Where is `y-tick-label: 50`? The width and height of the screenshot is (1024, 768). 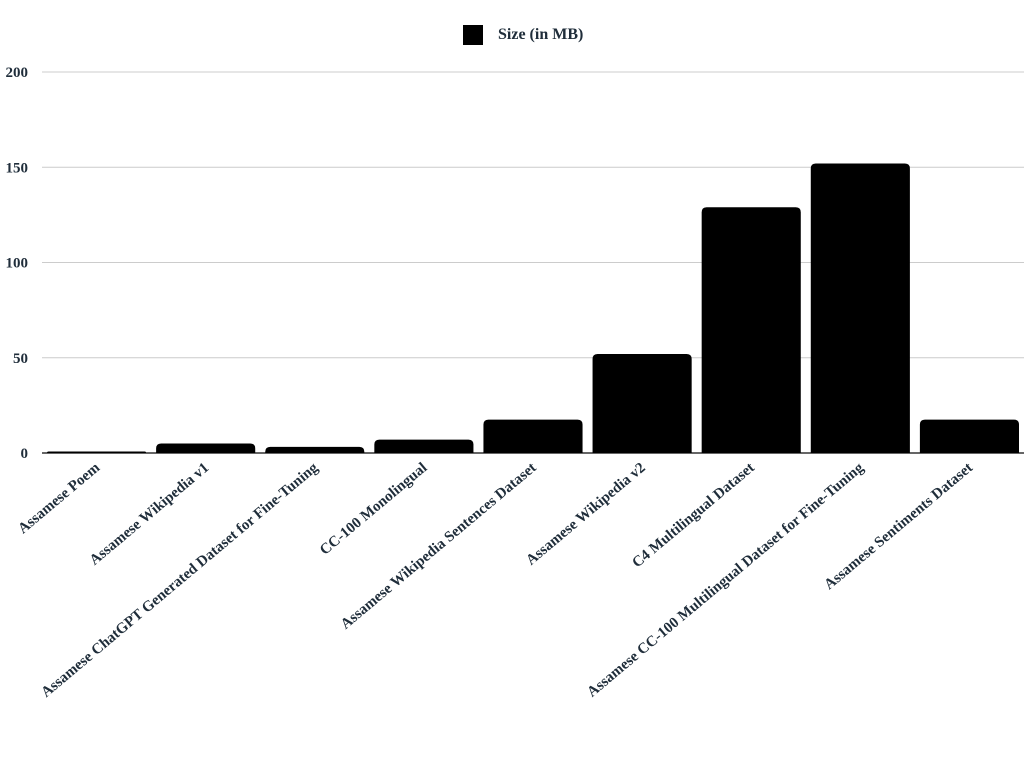 y-tick-label: 50 is located at coordinates (20, 359).